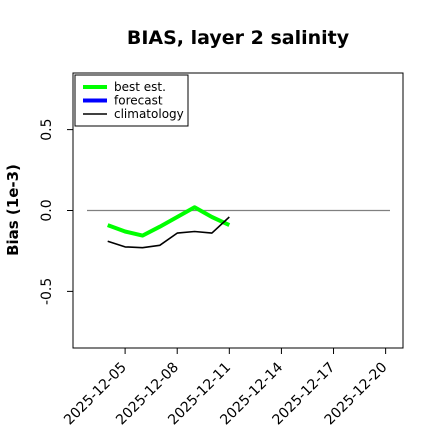  What do you see at coordinates (140, 87) in the screenshot?
I see `legend-label: best est.` at bounding box center [140, 87].